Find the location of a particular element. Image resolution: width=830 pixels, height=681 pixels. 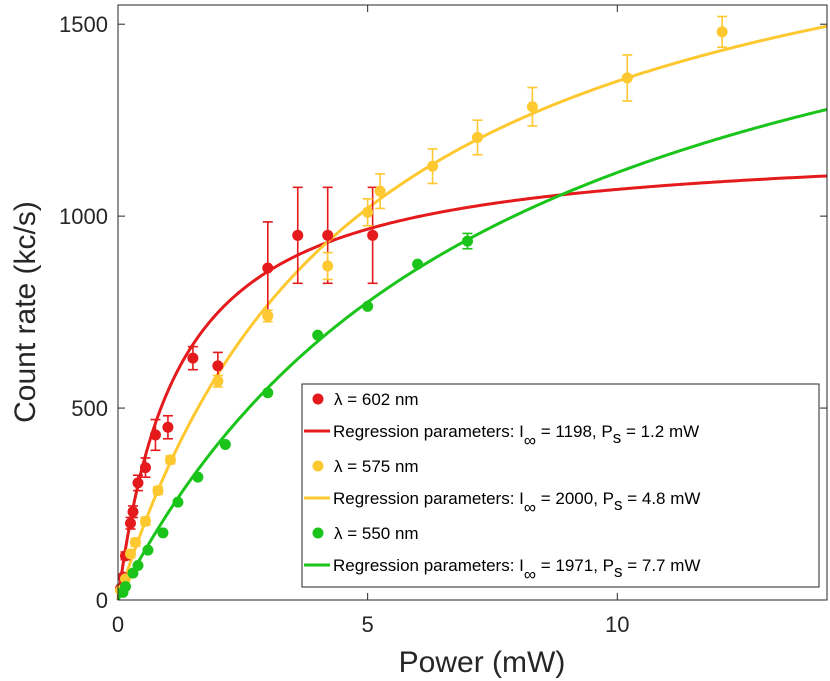

legend-label-part: = 7.7 mW is located at coordinates (661, 565).